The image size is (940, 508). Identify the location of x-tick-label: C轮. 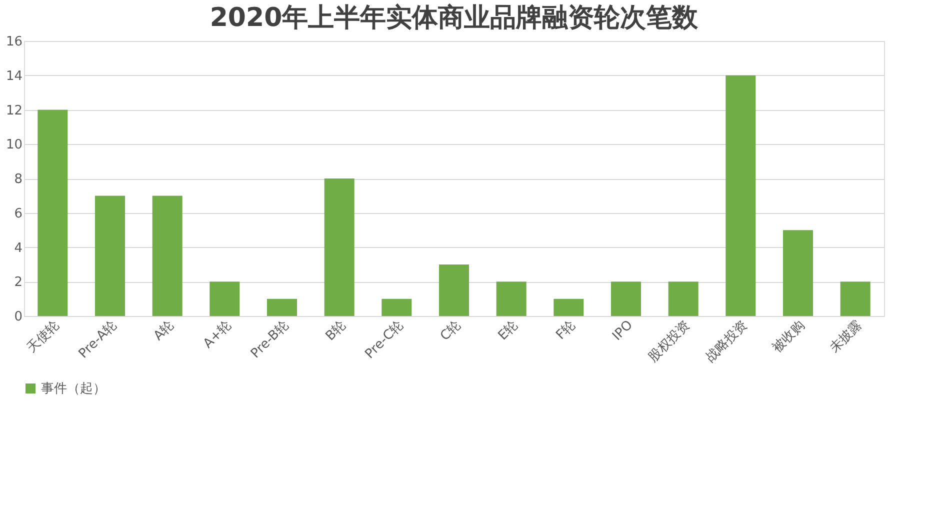
(451, 331).